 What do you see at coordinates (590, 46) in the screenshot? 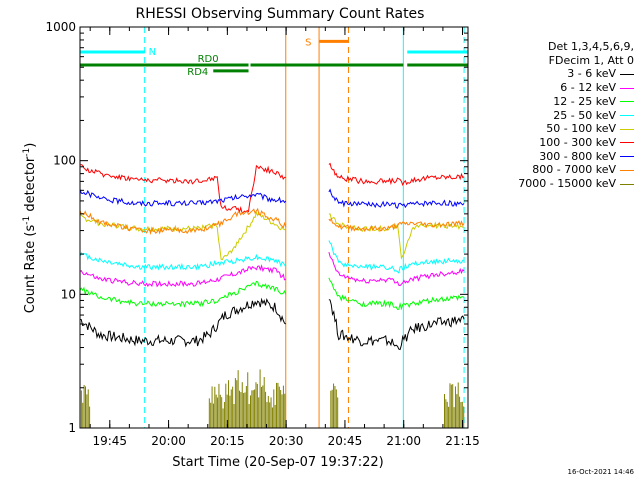
I see `legend-header-line-1: Det 1,3,4,5,6,9,` at bounding box center [590, 46].